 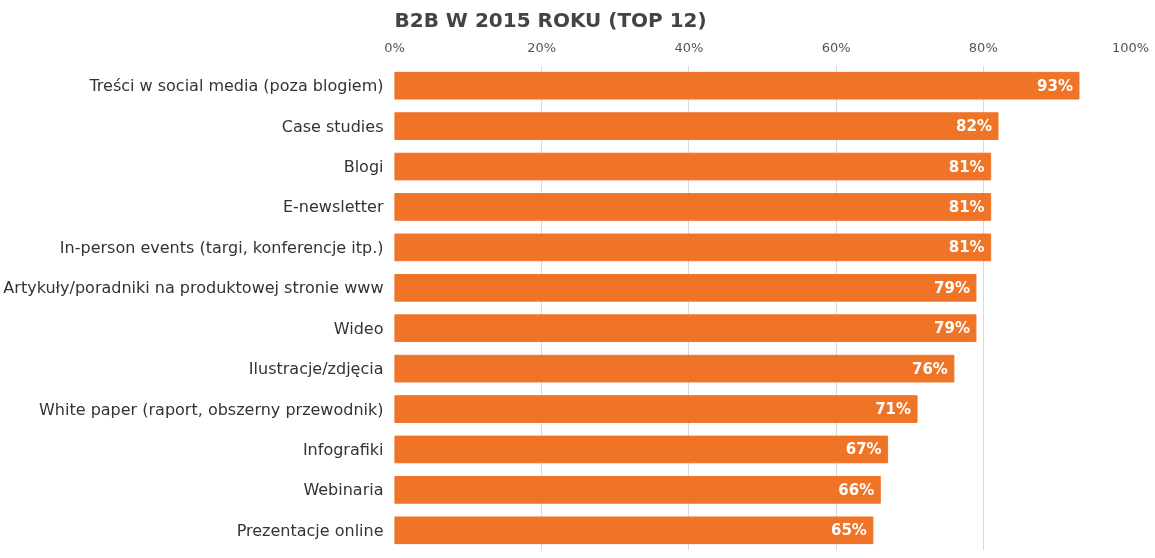 I want to click on data-label: 71%, so click(x=893, y=409).